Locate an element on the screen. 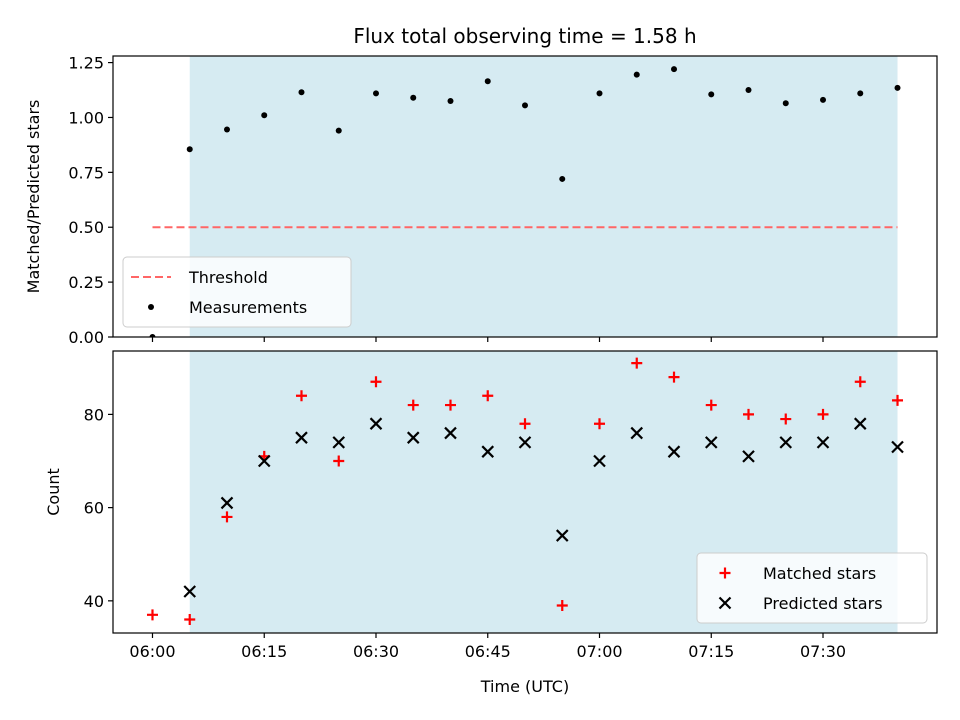 This screenshot has width=960, height=720. legend-label: Threshold is located at coordinates (228, 277).